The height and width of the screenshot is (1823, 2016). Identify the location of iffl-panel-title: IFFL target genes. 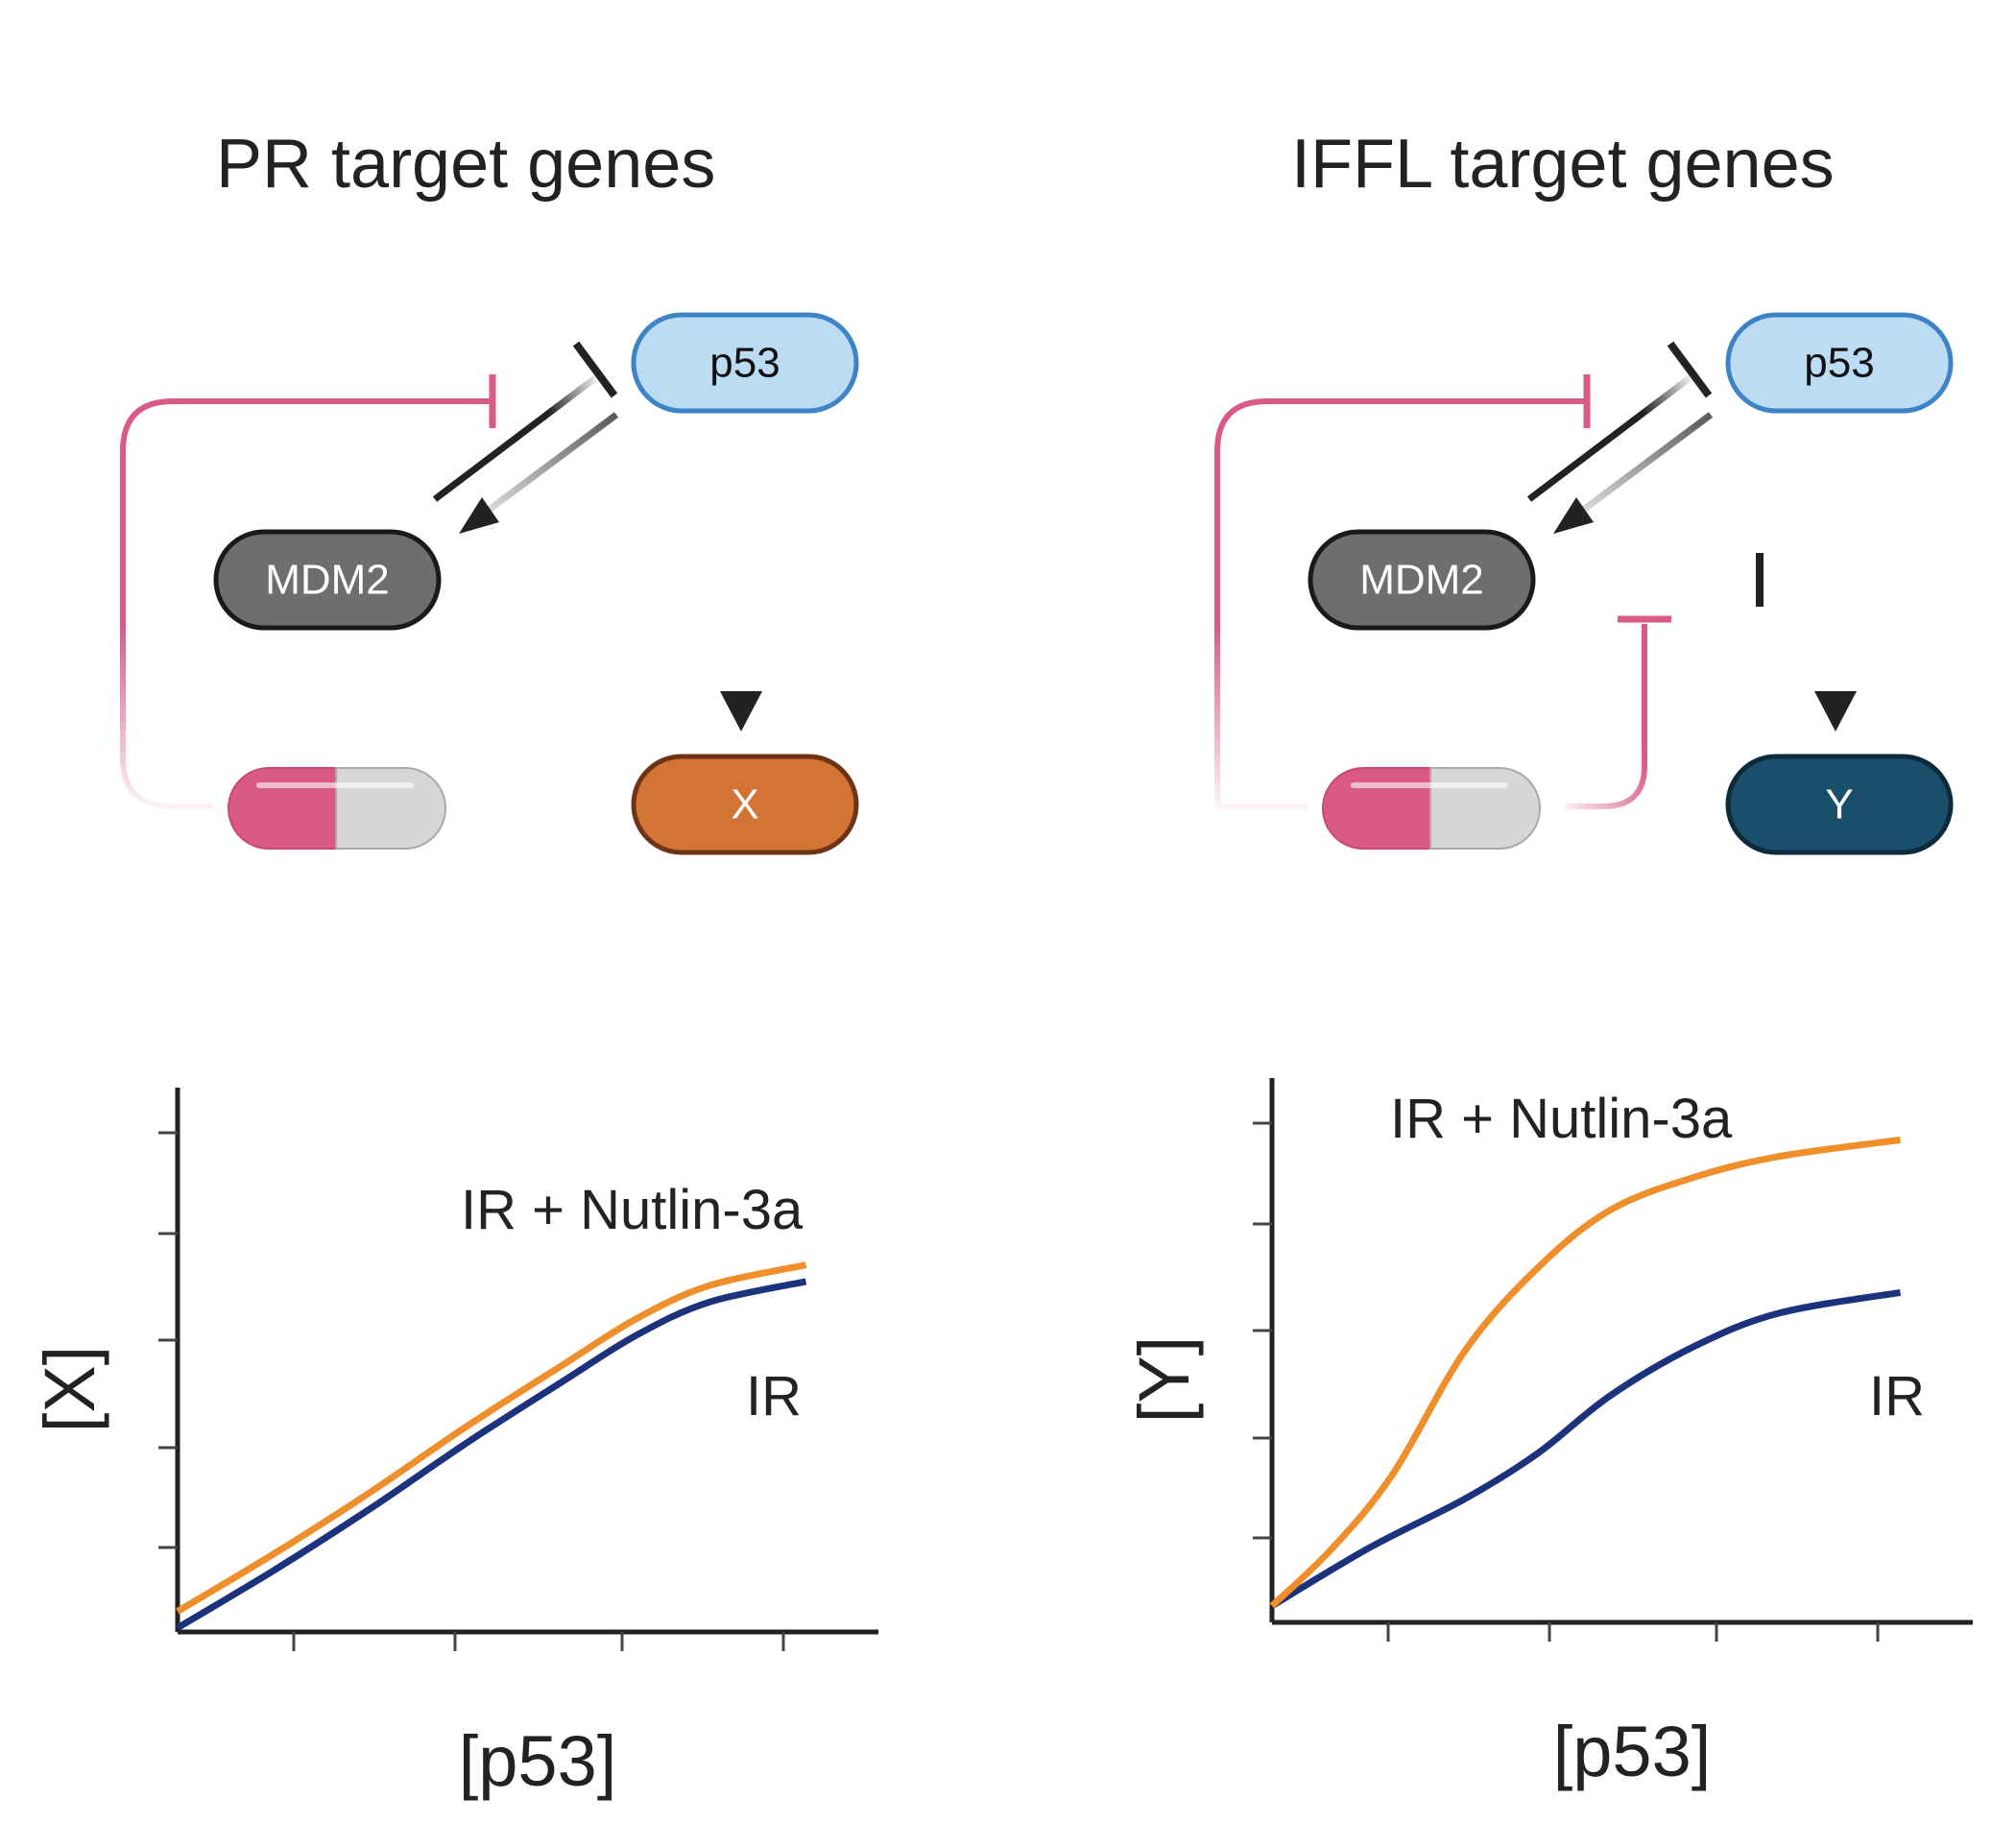
(1563, 164).